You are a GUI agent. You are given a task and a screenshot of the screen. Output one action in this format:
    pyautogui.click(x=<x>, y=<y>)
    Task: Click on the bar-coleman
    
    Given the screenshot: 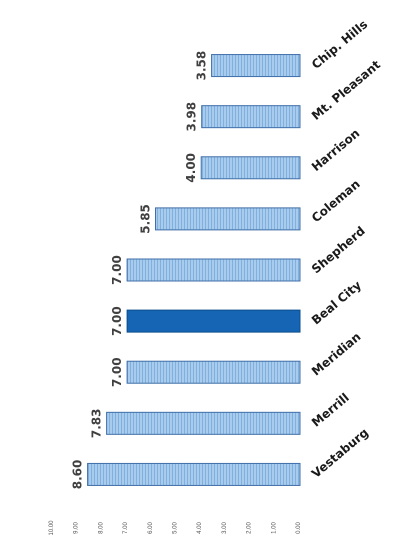 What is the action you would take?
    pyautogui.click(x=228, y=219)
    